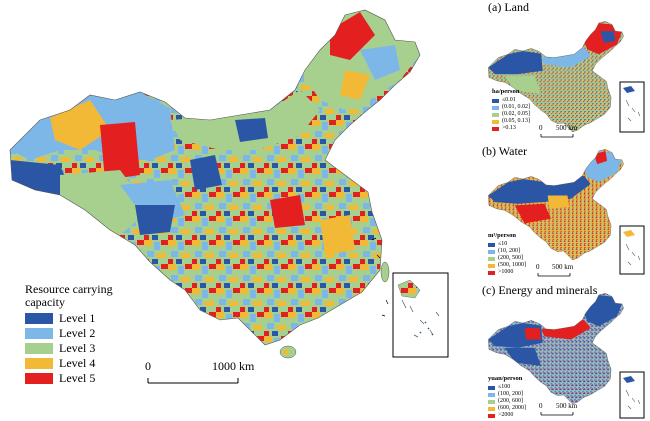  Describe the element at coordinates (563, 267) in the screenshot. I see `panel-b-scale-end: 500 km` at that location.